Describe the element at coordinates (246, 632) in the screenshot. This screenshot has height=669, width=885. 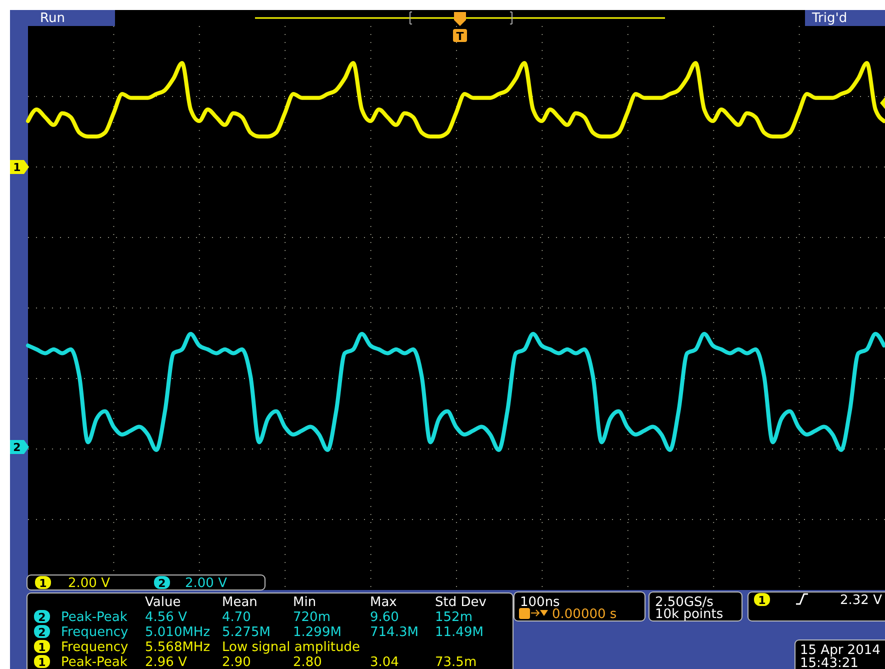
I see `text: 5.275M` at that location.